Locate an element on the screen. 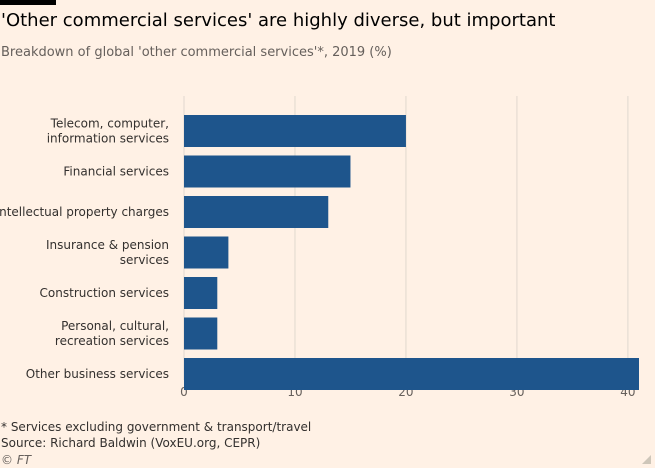 The height and width of the screenshot is (468, 655). category-label: Telecom, computer, is located at coordinates (109, 124).